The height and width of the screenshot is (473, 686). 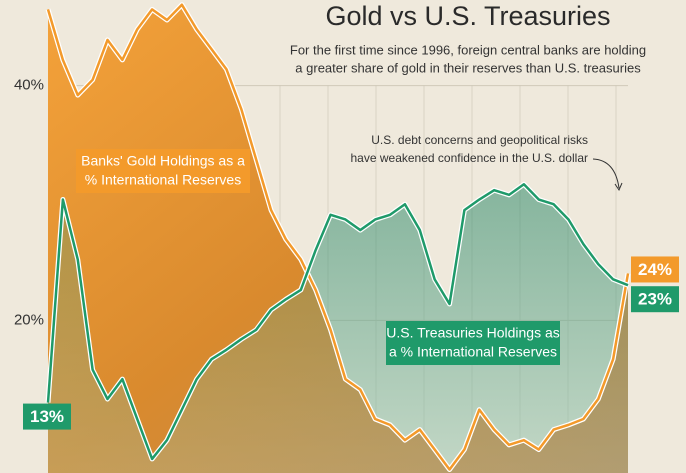 I want to click on y-tick-label: 20%, so click(x=29, y=319).